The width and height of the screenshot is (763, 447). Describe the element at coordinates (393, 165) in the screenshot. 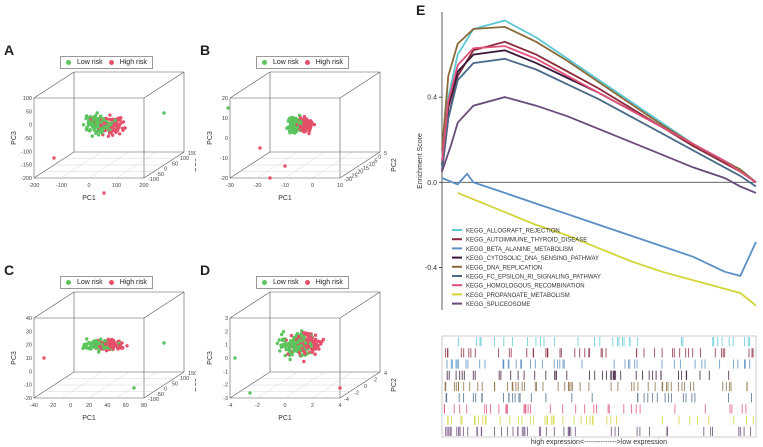

I see `pc2-axis-title: PC2` at that location.